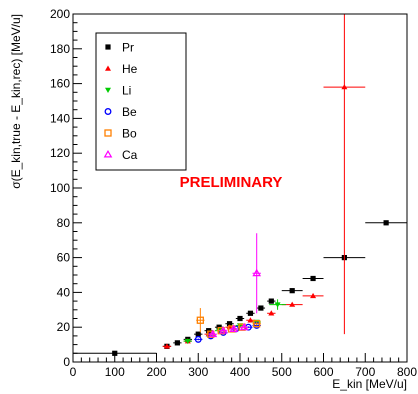 This screenshot has height=394, width=418. Describe the element at coordinates (60, 118) in the screenshot. I see `y-tick-label: 140` at that location.